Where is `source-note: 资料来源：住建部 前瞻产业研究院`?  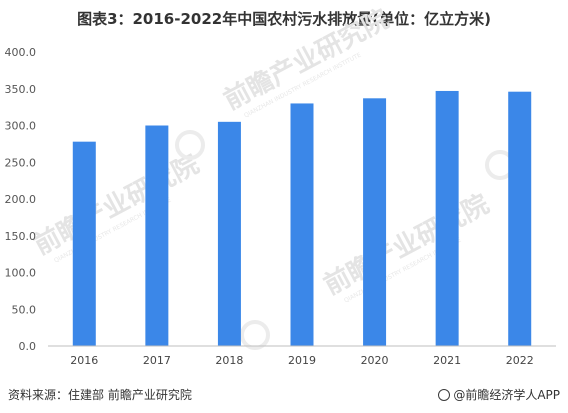 source-note: 资料来源：住建部 前瞻产业研究院 is located at coordinates (100, 395).